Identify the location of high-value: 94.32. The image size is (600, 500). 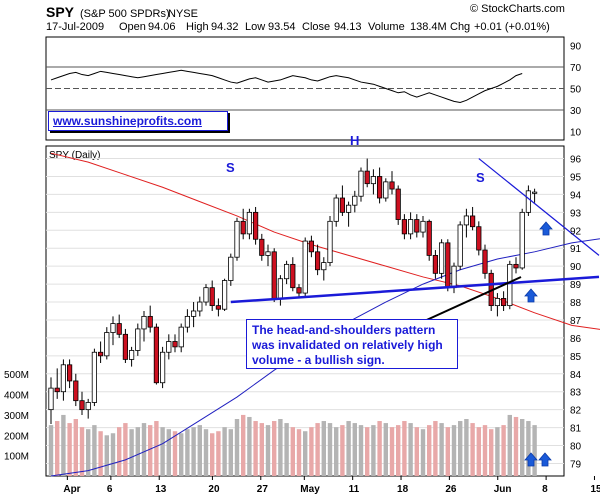
(225, 27).